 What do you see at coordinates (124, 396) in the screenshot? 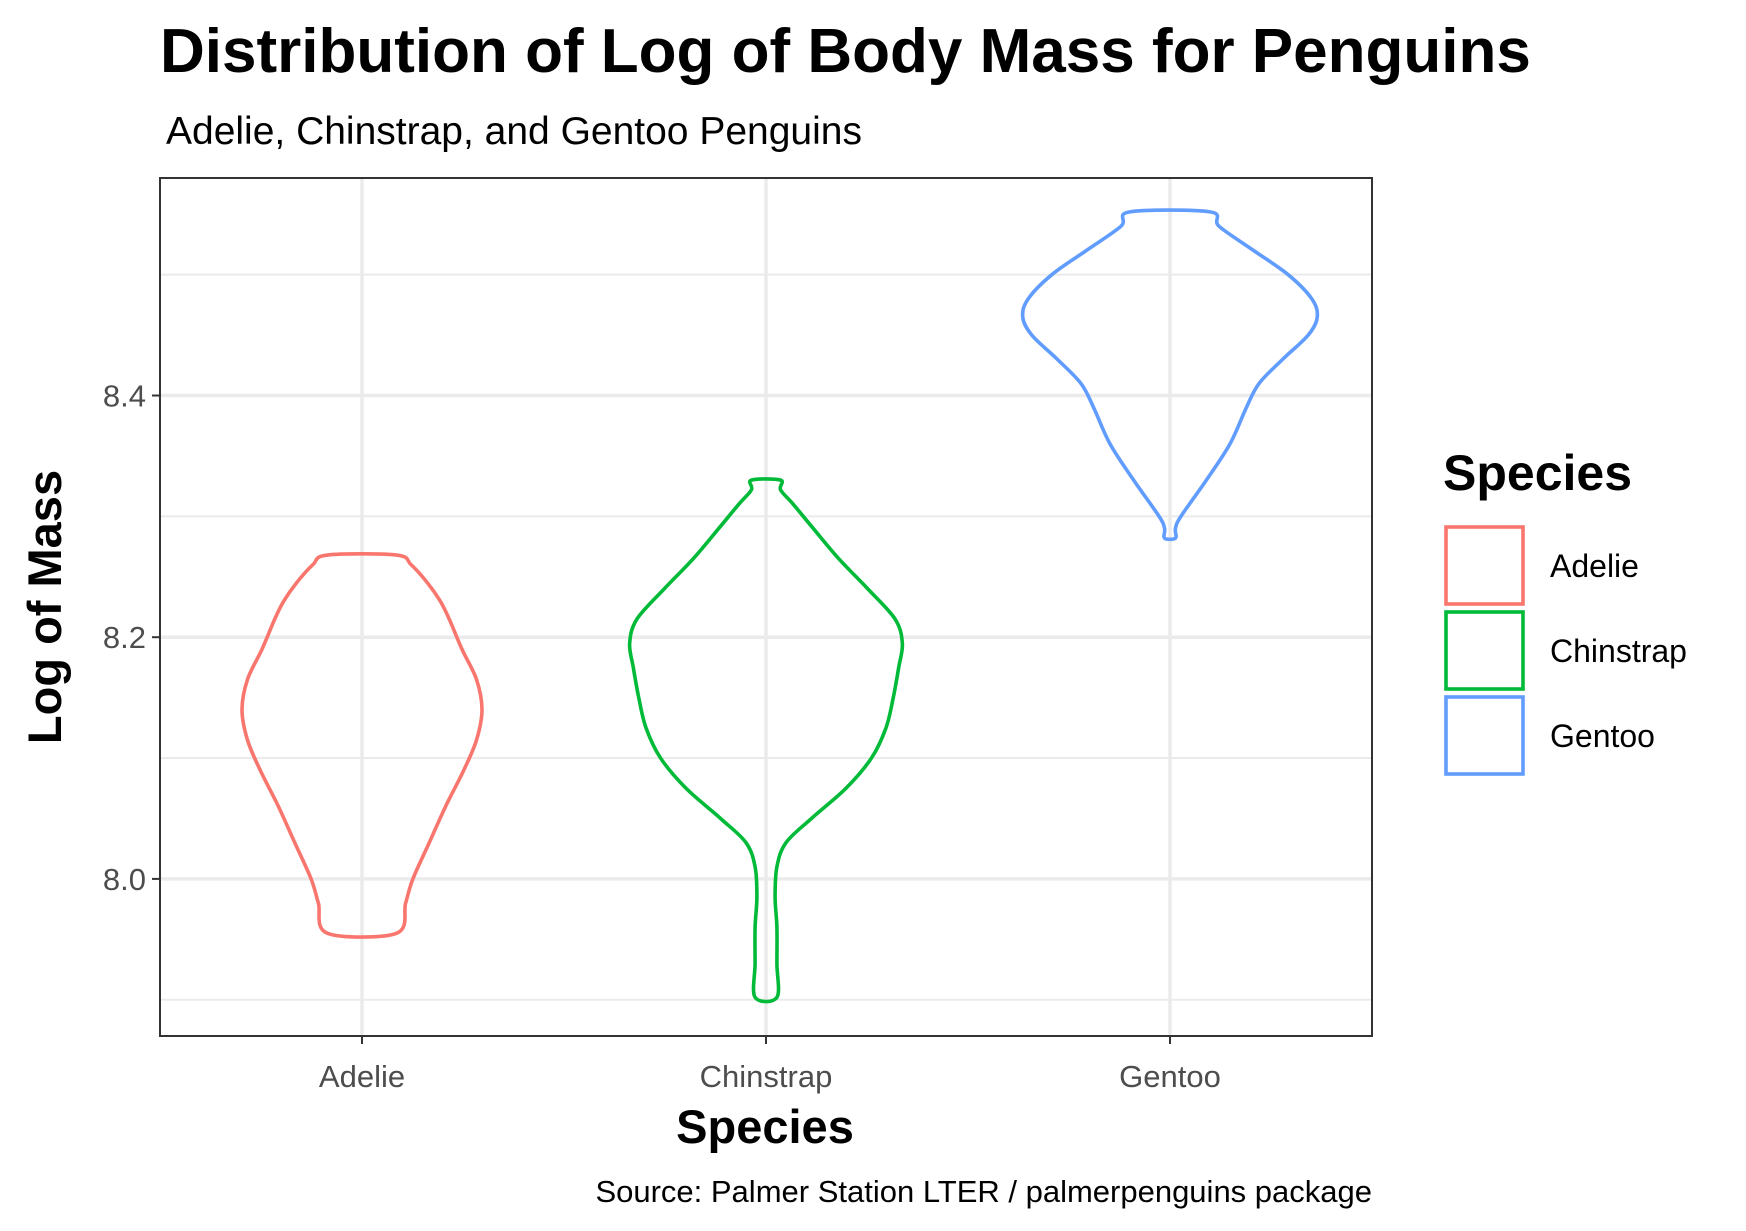
I see `y-tick-label: 8.4` at bounding box center [124, 396].